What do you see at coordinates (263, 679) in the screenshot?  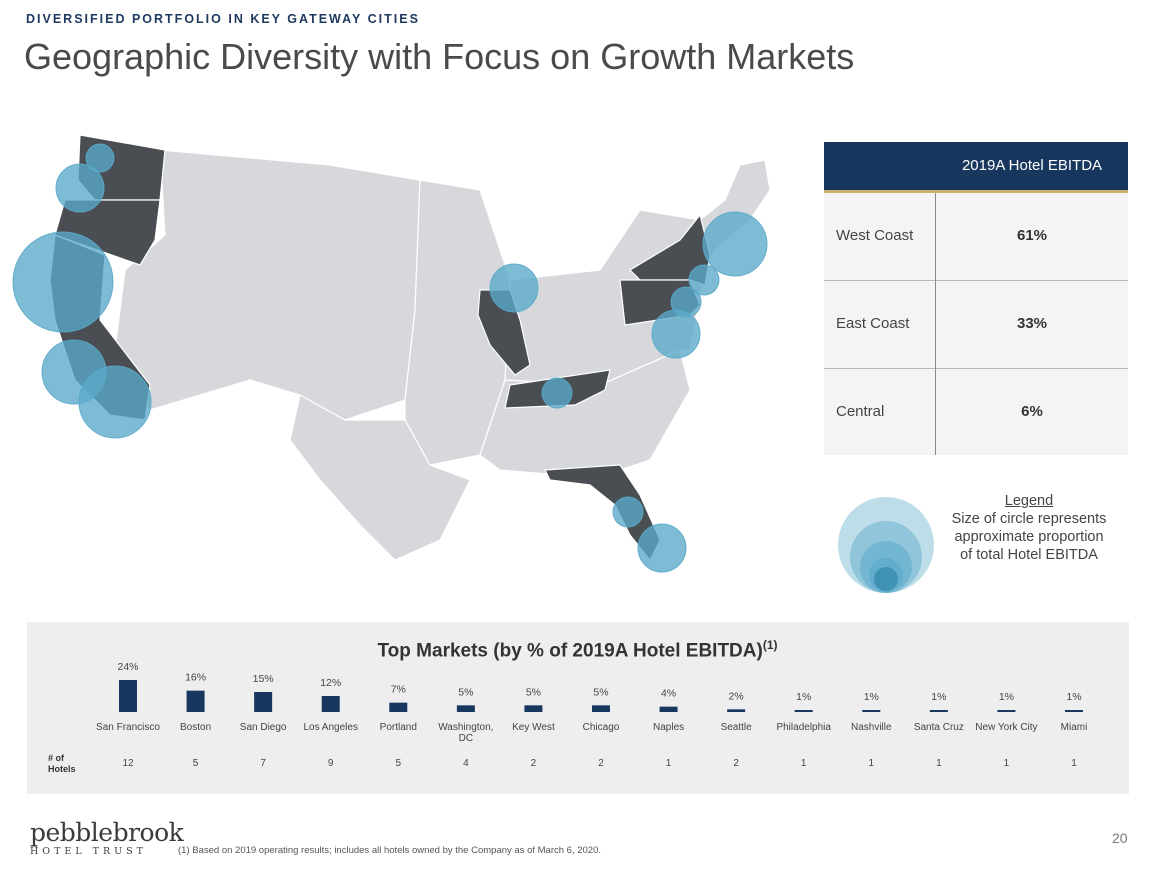 I see `bar-value-label: 15%` at bounding box center [263, 679].